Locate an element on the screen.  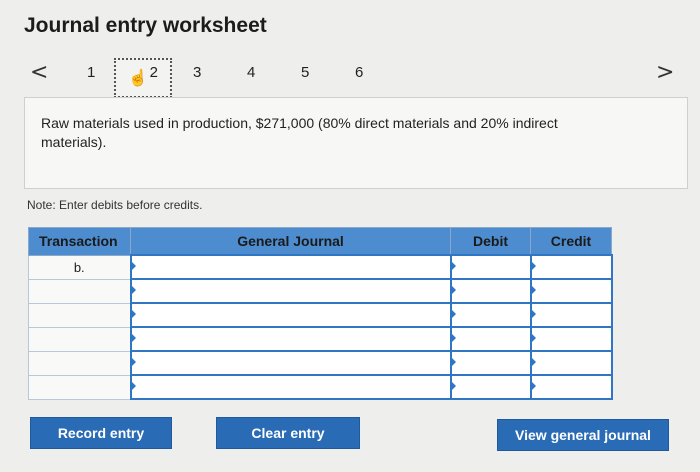
header-transaction: Transaction is located at coordinates (79, 241).